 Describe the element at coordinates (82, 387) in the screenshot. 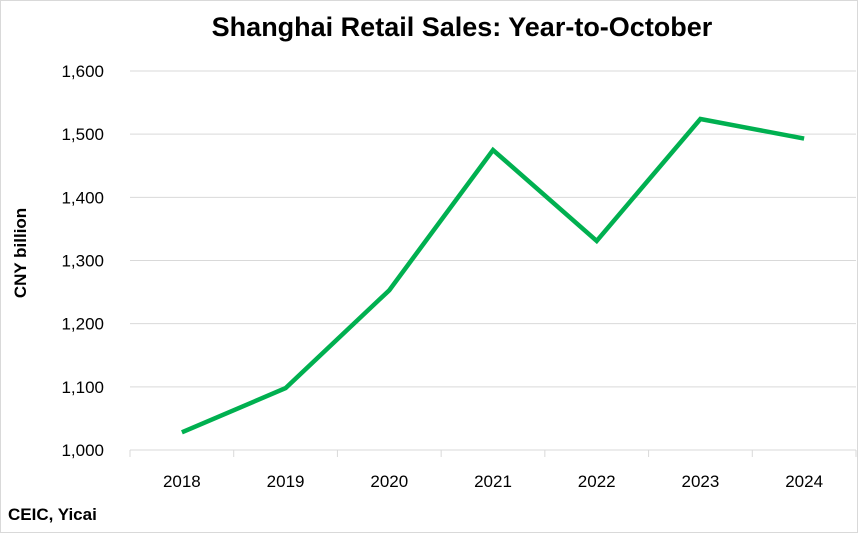

I see `y-tick-label: 1,100` at that location.